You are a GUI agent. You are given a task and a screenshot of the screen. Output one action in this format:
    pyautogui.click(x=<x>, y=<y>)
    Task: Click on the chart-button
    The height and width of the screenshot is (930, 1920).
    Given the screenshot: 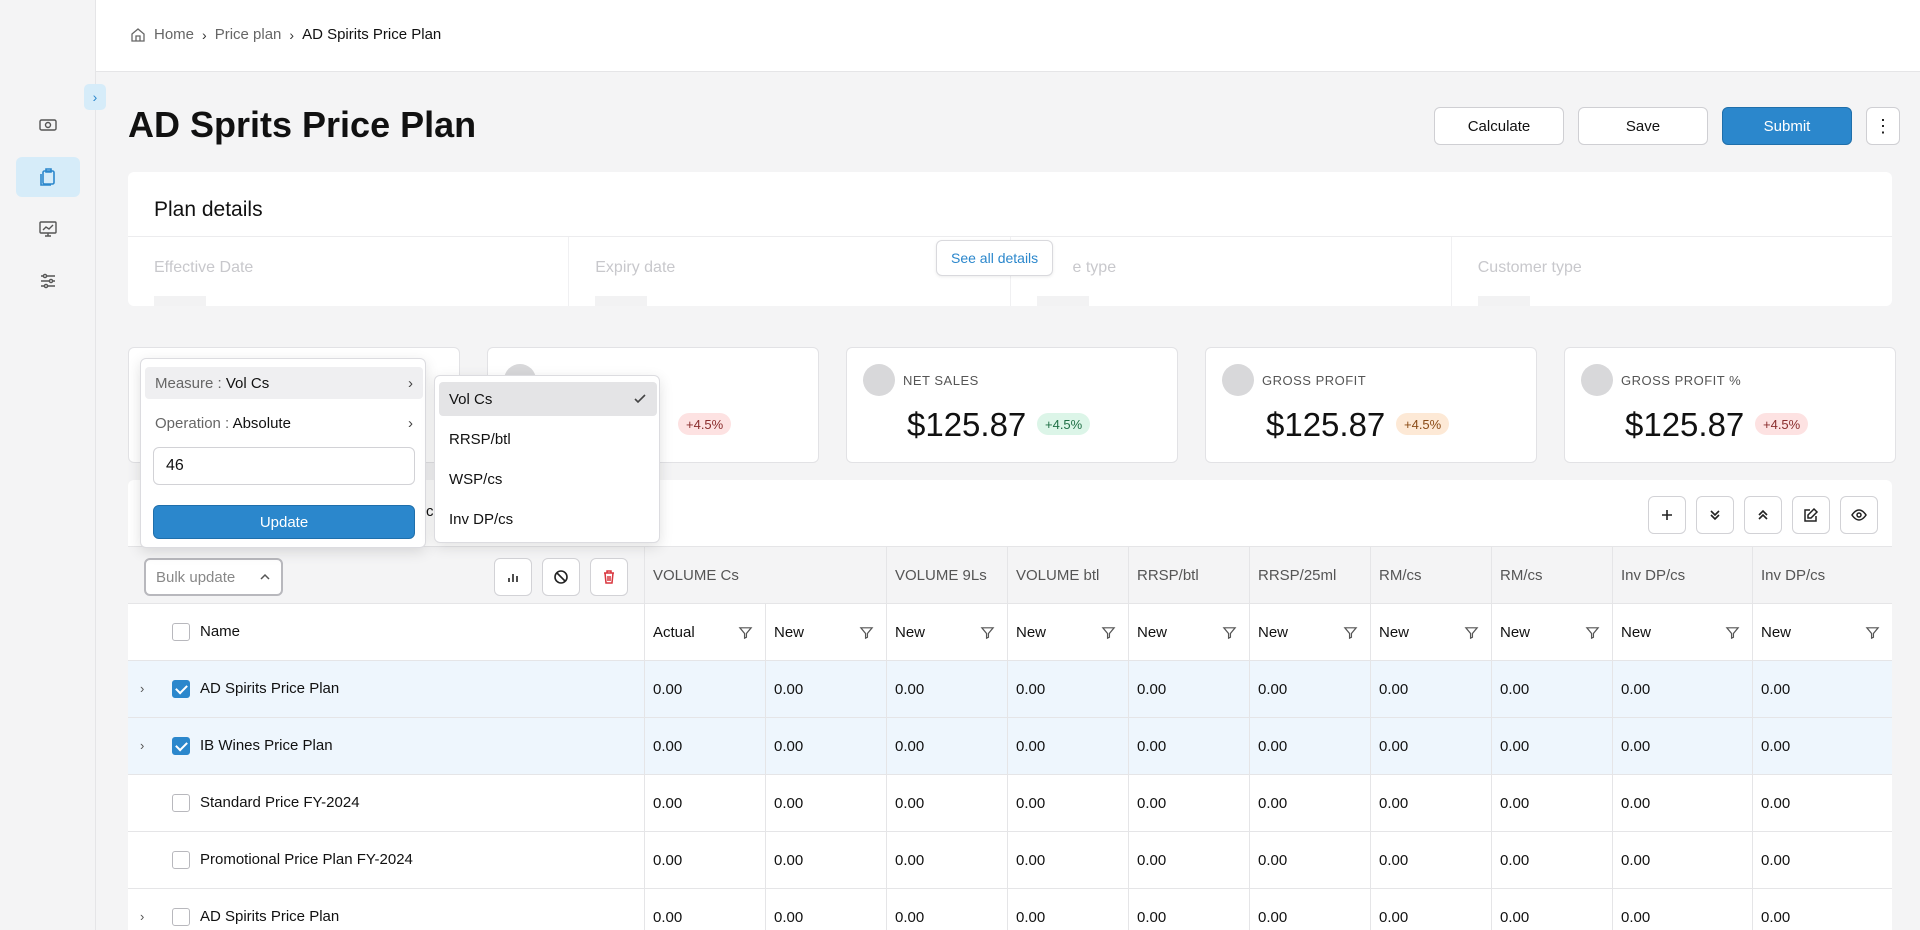 What is the action you would take?
    pyautogui.click(x=513, y=577)
    